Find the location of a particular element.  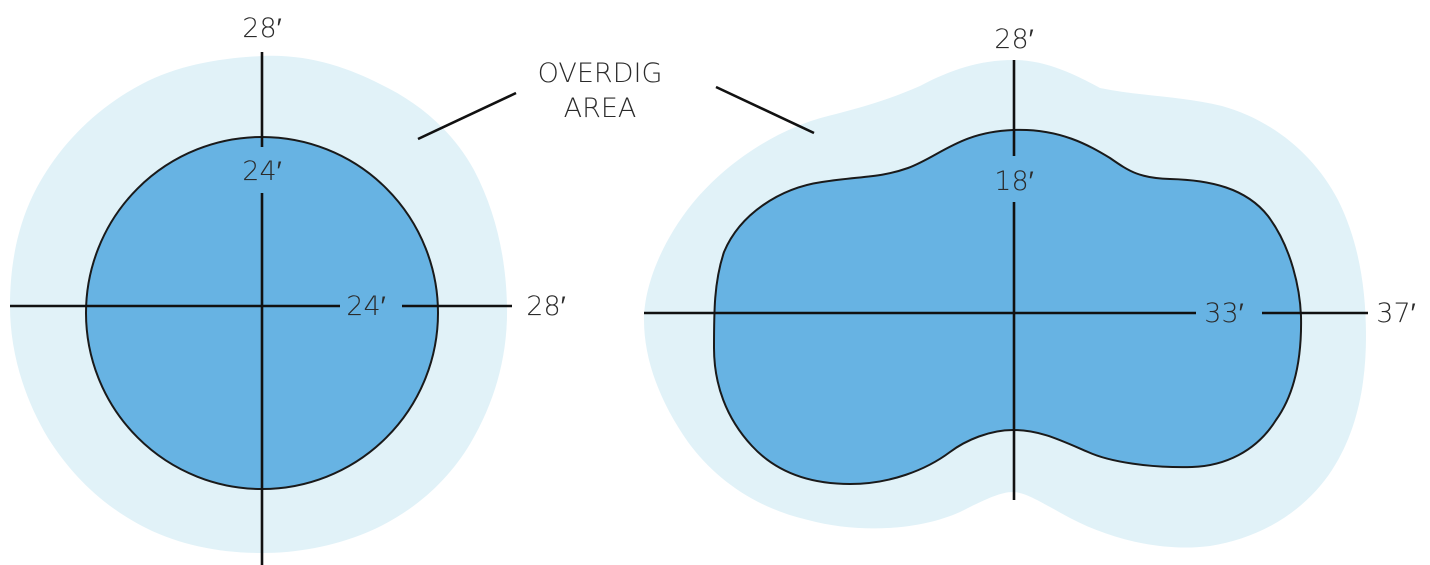

overdig-callout: OVERDIG AREA is located at coordinates (616, 99).